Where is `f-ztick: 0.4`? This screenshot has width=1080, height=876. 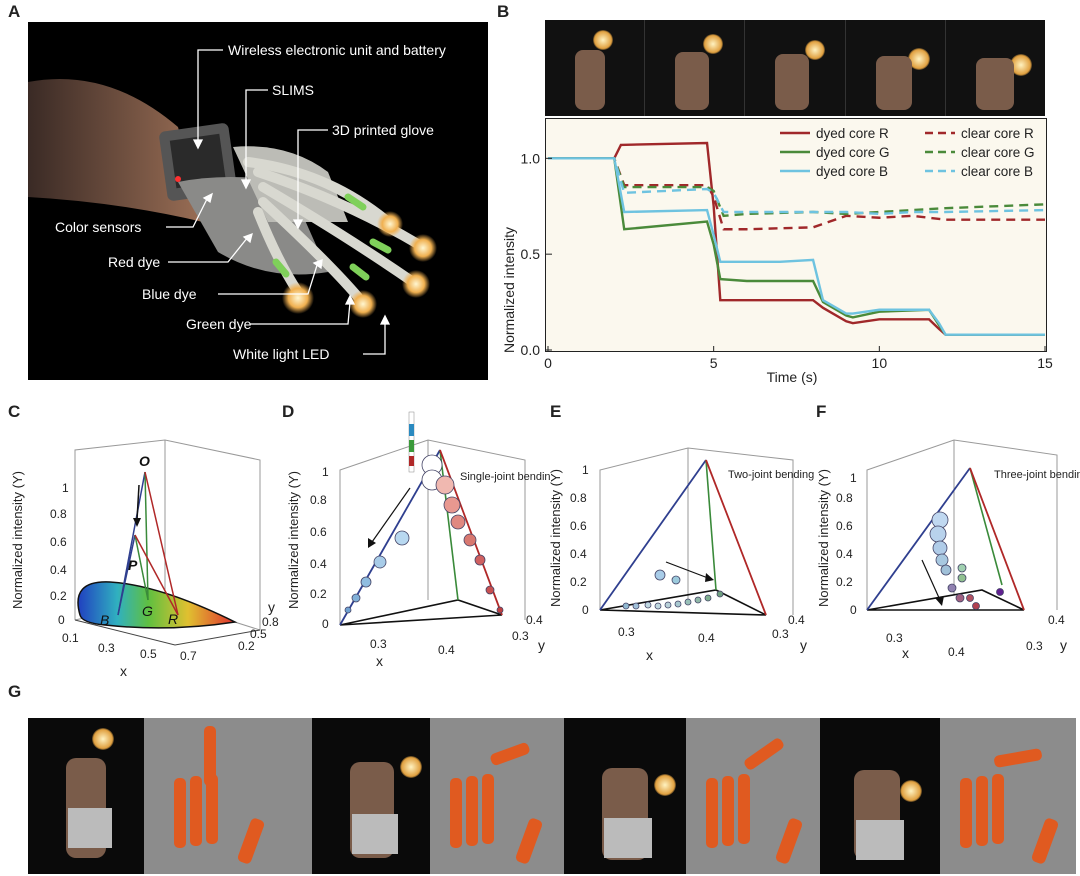 f-ztick: 0.4 is located at coordinates (844, 554).